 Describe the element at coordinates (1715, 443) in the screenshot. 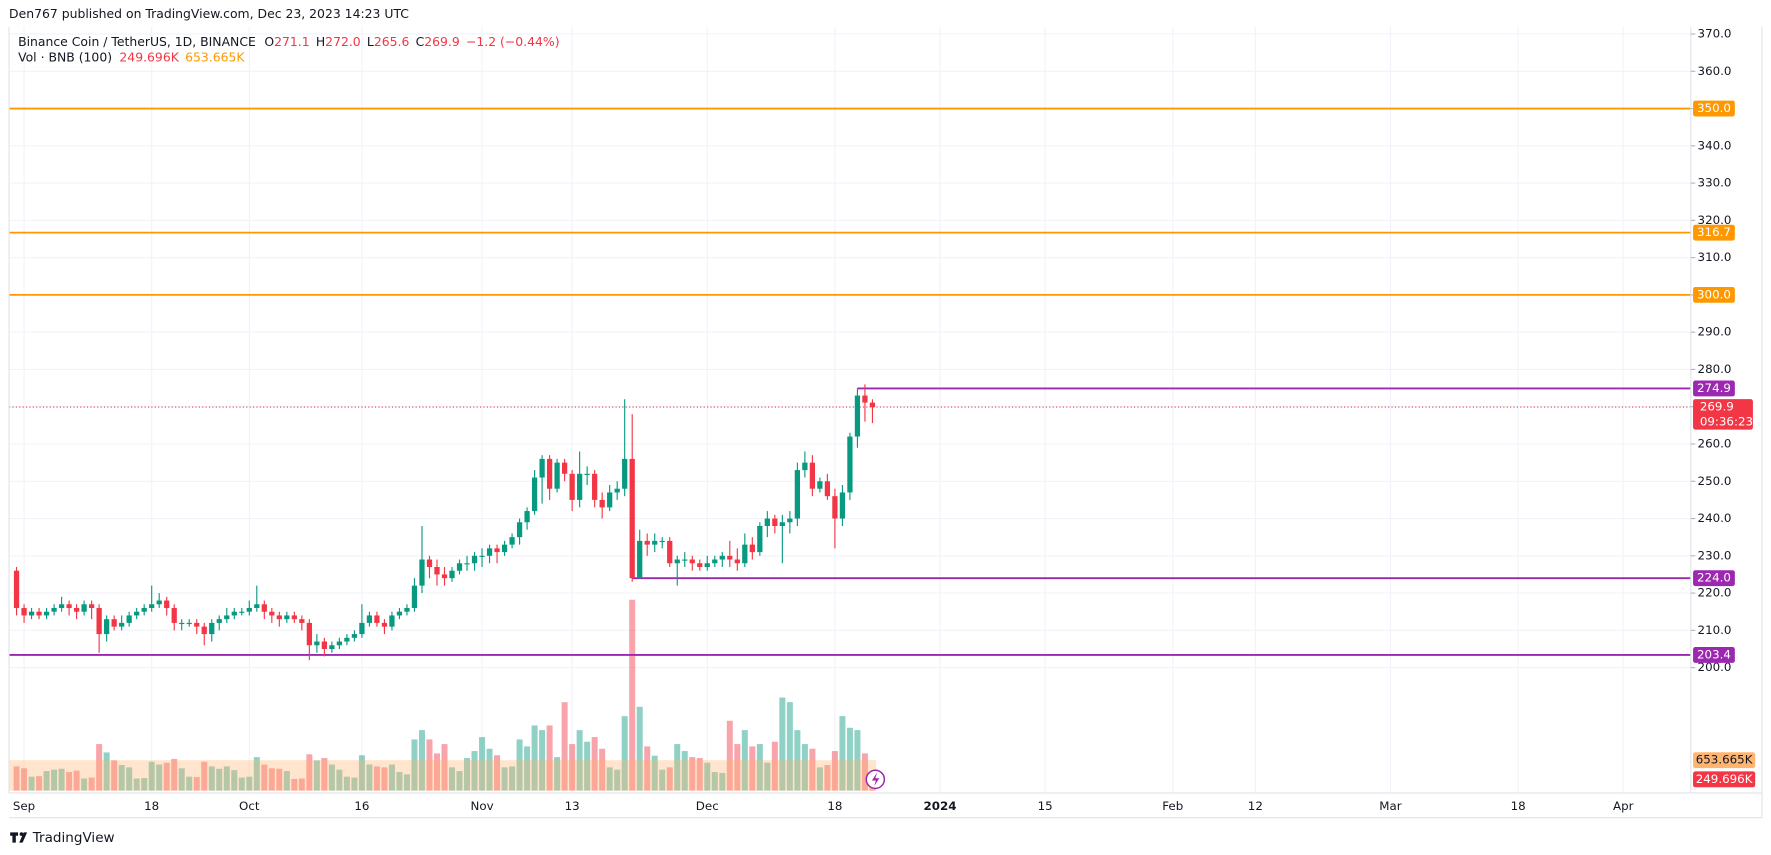

I see `y-tick-label: 260.0` at that location.